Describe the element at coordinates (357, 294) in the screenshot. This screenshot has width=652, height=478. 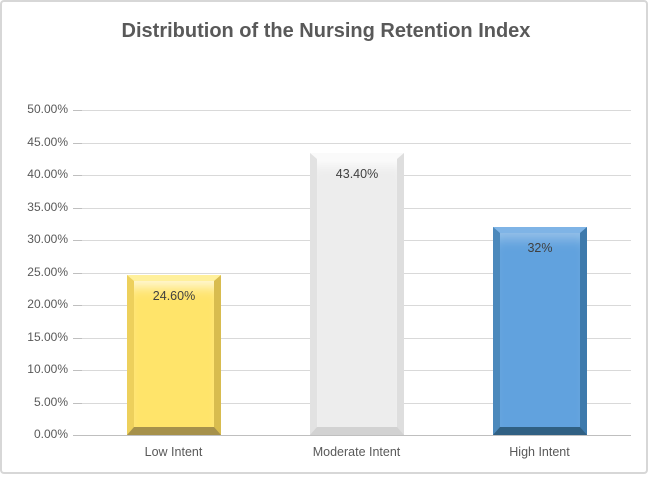
I see `bar-moderate-intent: 43.40%` at that location.